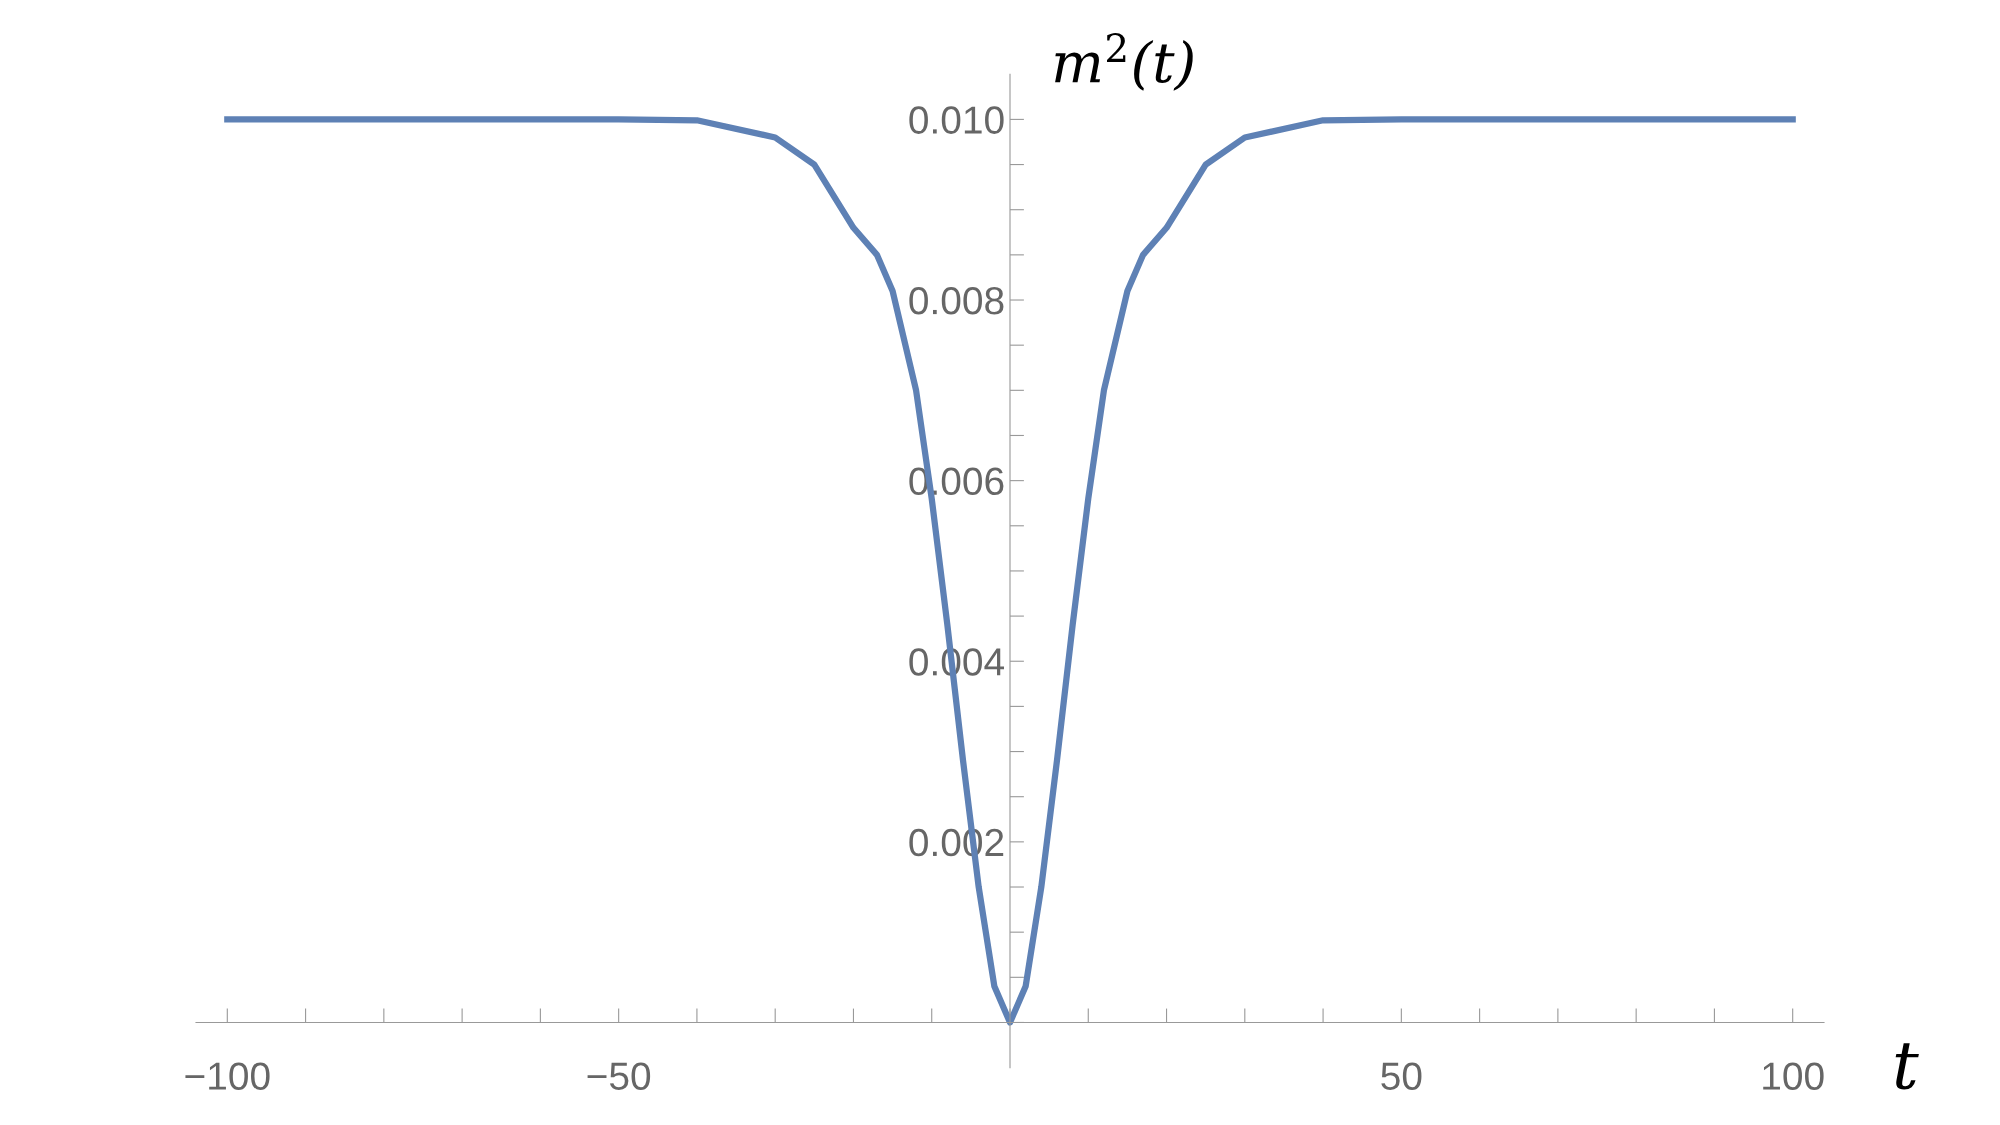 This screenshot has height=1125, width=2000. Describe the element at coordinates (1793, 1076) in the screenshot. I see `x-tick-label: 100` at that location.